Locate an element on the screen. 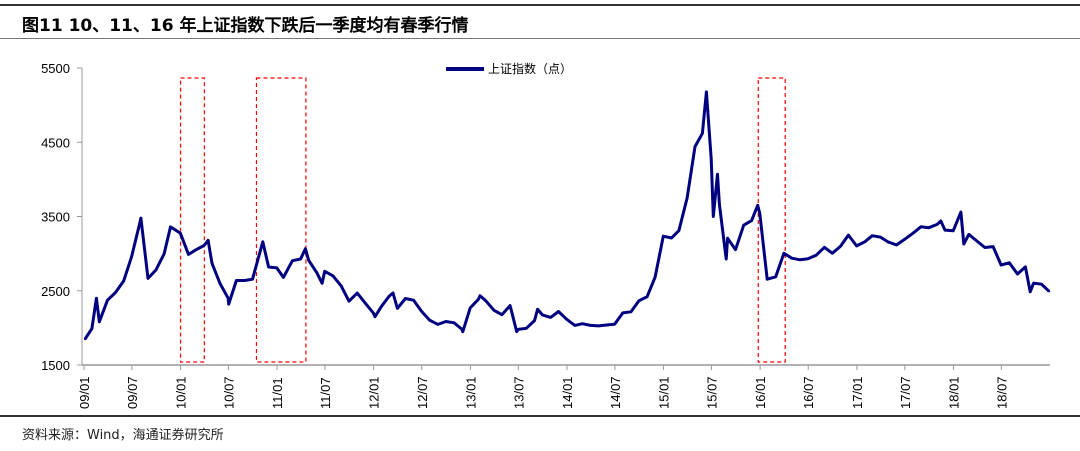  x-tick-label: 12/01 is located at coordinates (374, 392).